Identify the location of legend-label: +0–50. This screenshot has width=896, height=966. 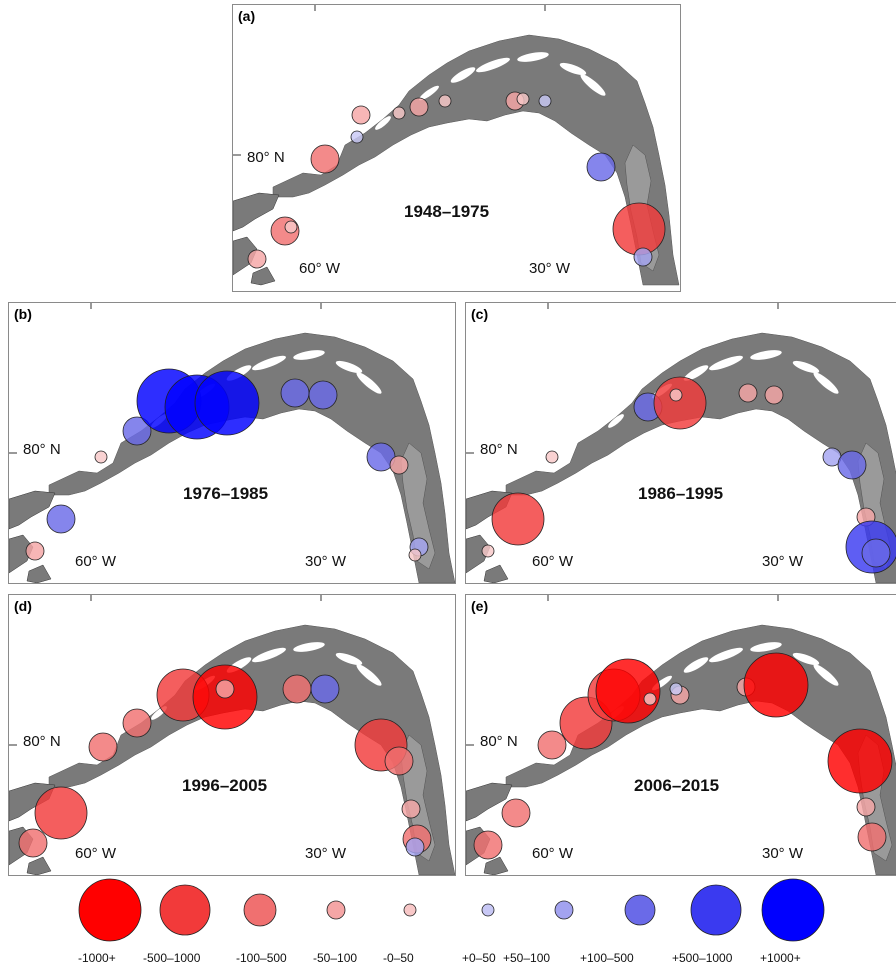
(479, 958).